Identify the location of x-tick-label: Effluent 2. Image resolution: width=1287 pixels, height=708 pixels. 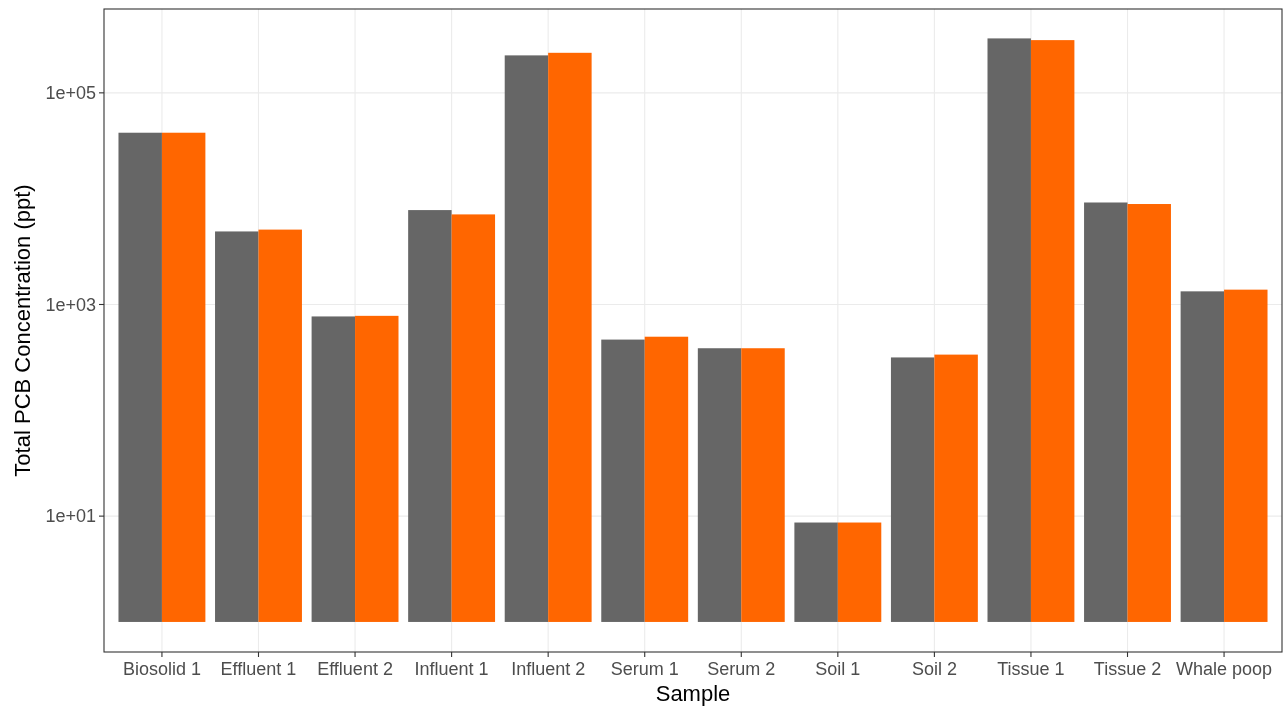
(355, 669).